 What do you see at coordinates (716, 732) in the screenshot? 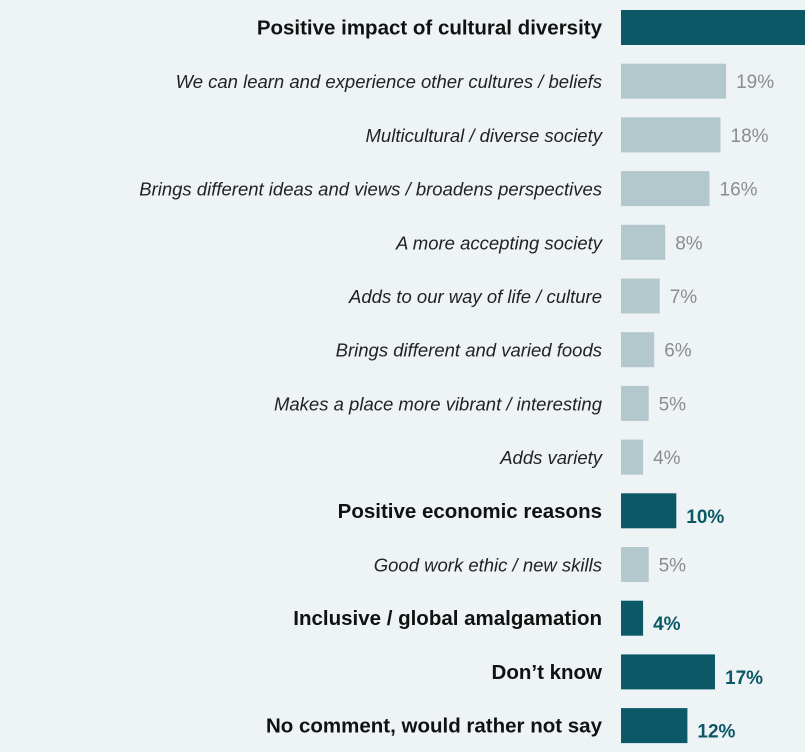
I see `group-value-label: 12%` at bounding box center [716, 732].